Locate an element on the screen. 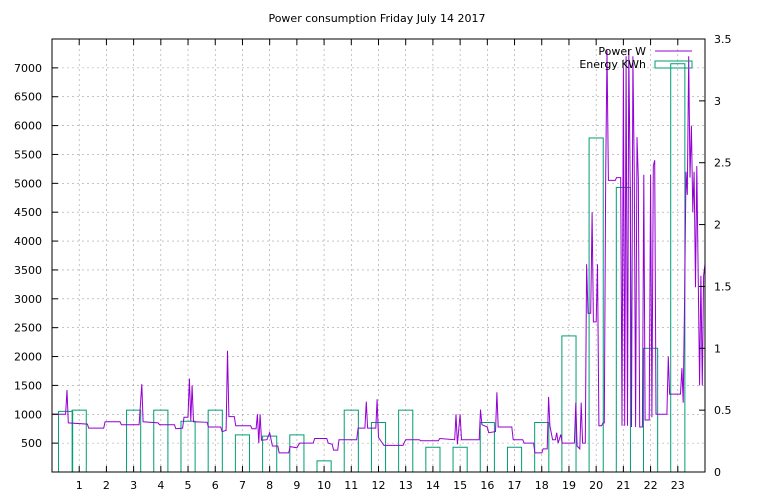  y-tick-label: 5500 is located at coordinates (28, 154).